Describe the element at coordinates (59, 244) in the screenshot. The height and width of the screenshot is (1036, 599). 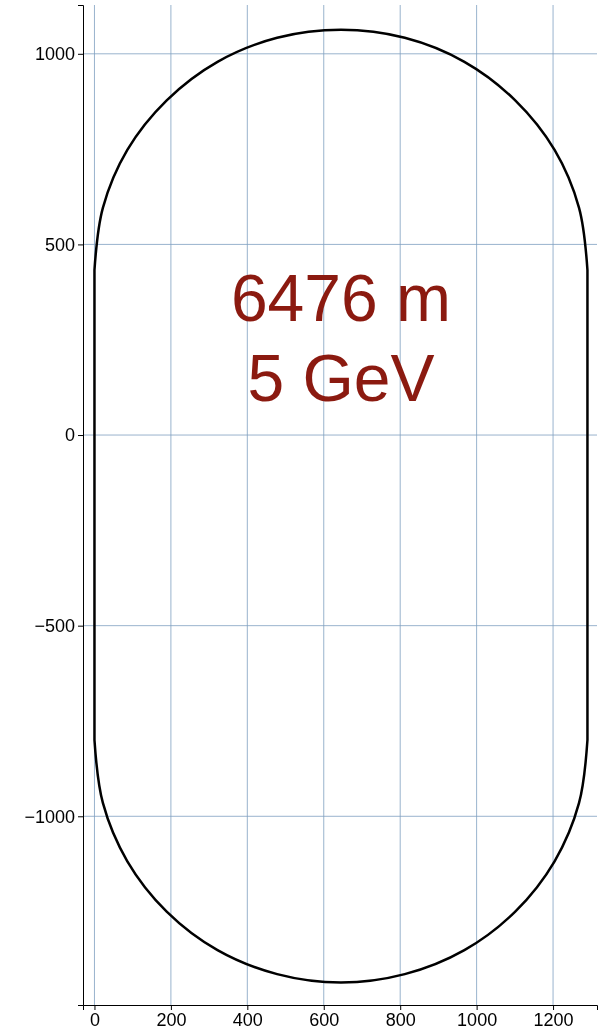
I see `y-tick-label: 500` at that location.